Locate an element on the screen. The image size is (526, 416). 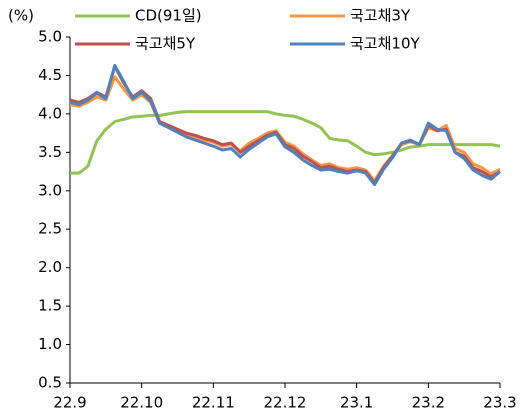
y-tick-label: 4.5 is located at coordinates (50, 75).